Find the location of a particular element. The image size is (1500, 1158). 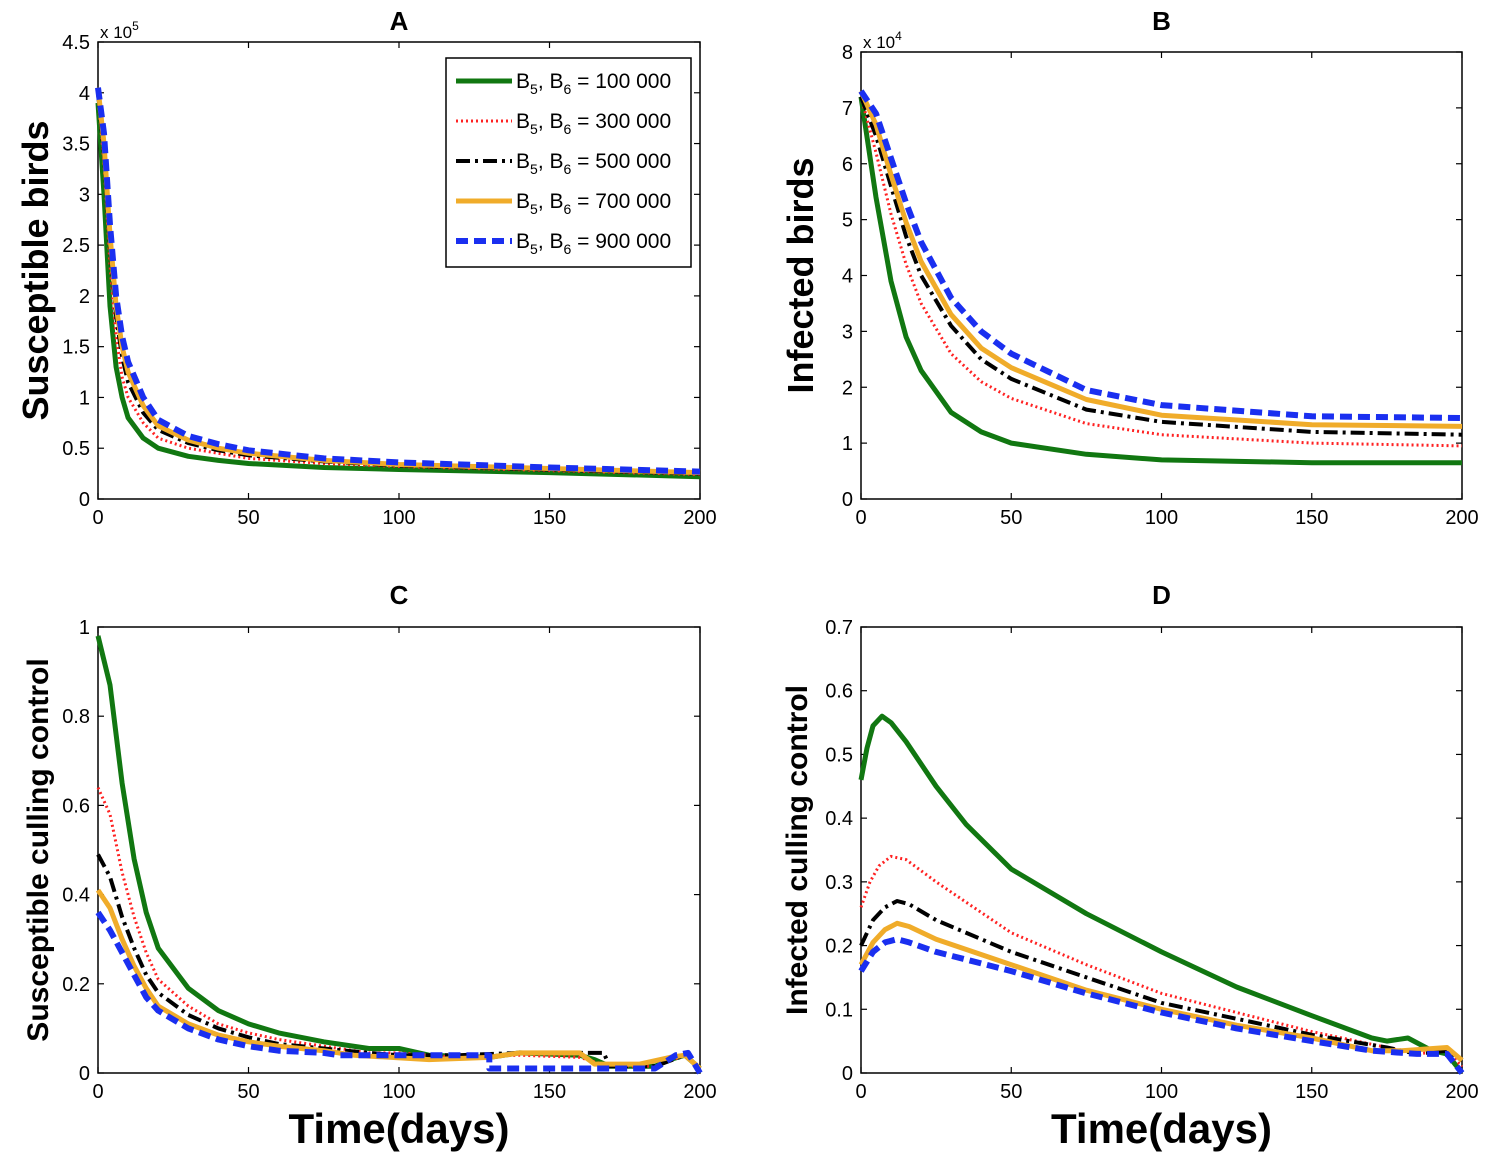

legend-label-1: B5, B6 = 100 000 is located at coordinates (593, 83).